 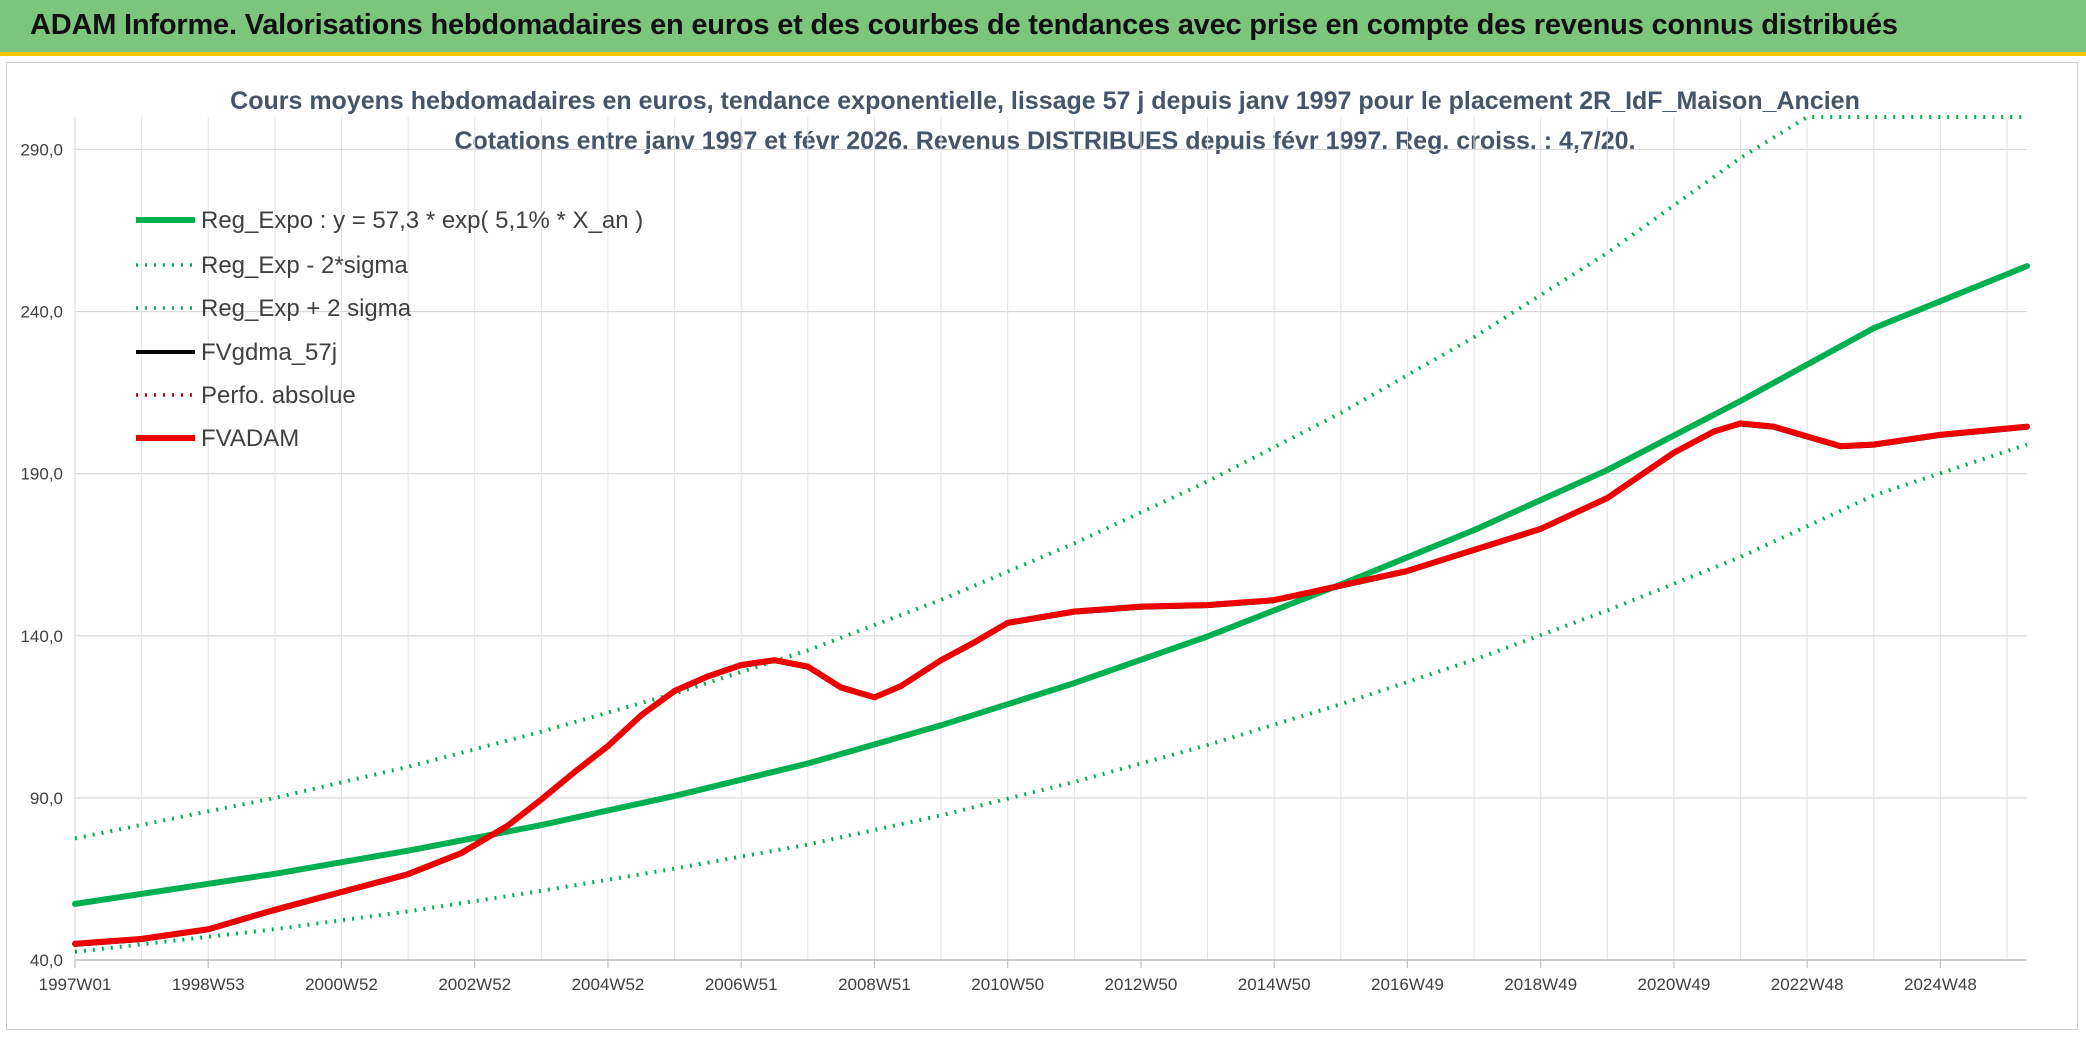 I want to click on x-tick-label: 2002W52, so click(x=474, y=984).